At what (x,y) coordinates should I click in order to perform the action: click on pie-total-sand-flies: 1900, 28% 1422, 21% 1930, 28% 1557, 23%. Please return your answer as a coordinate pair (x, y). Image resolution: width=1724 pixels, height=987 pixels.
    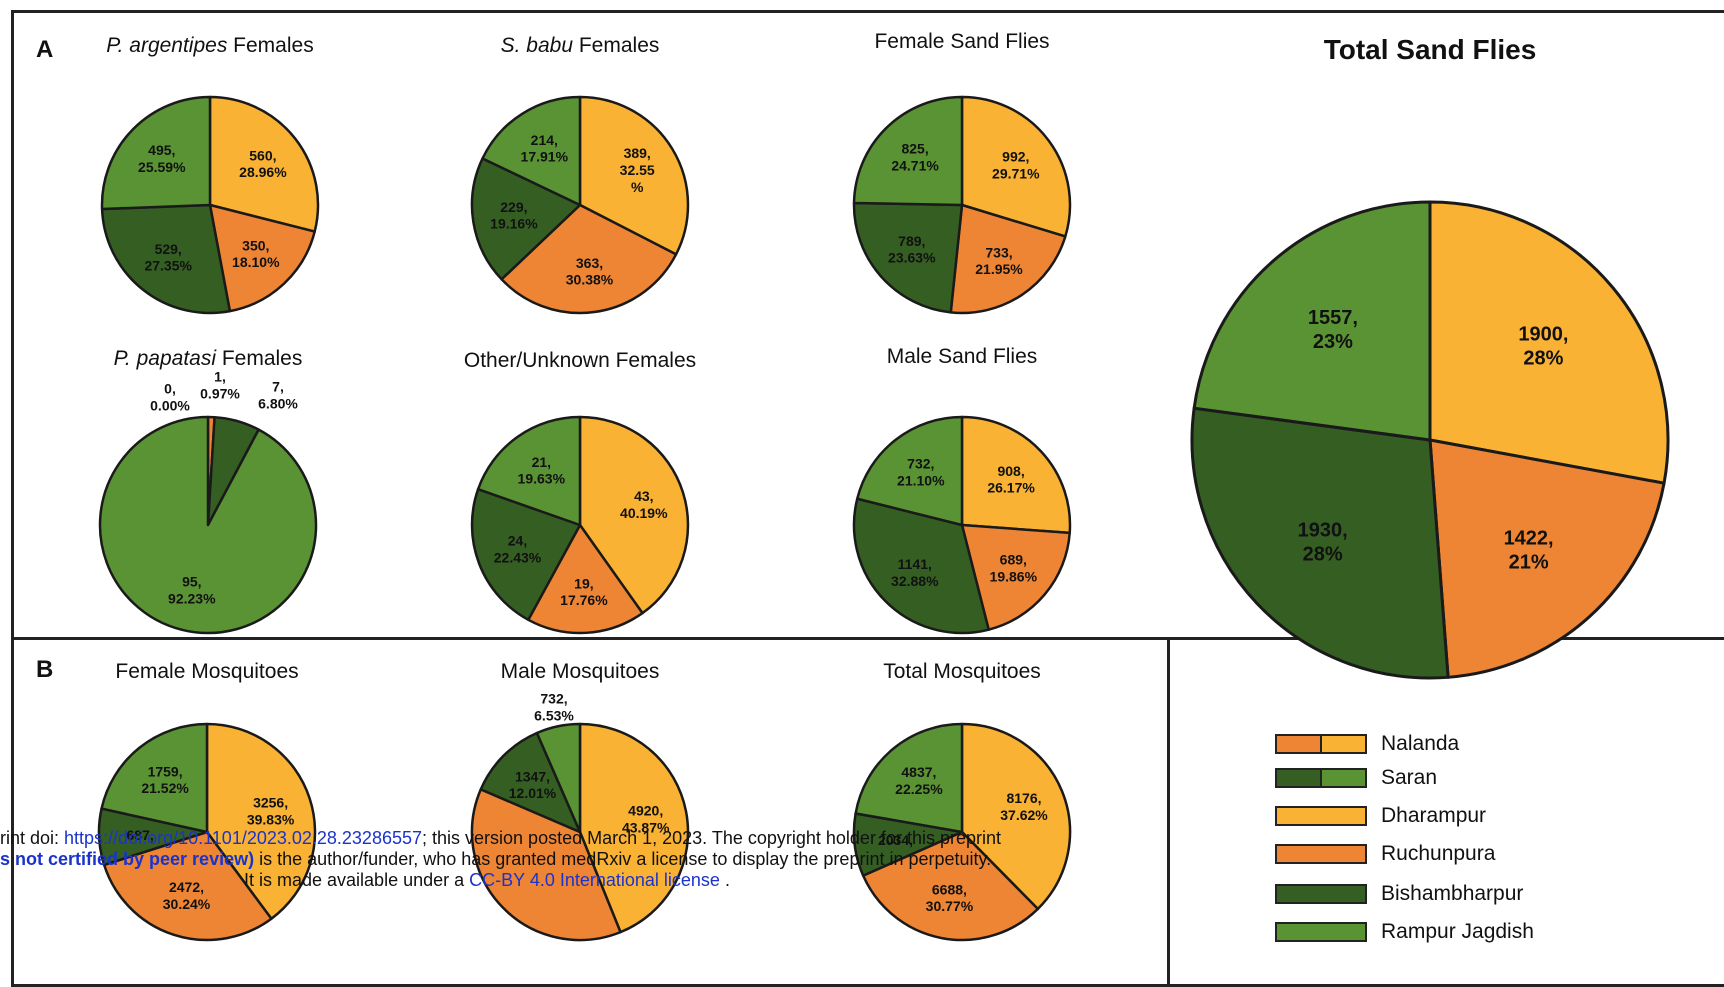
    Looking at the image, I should click on (1430, 440).